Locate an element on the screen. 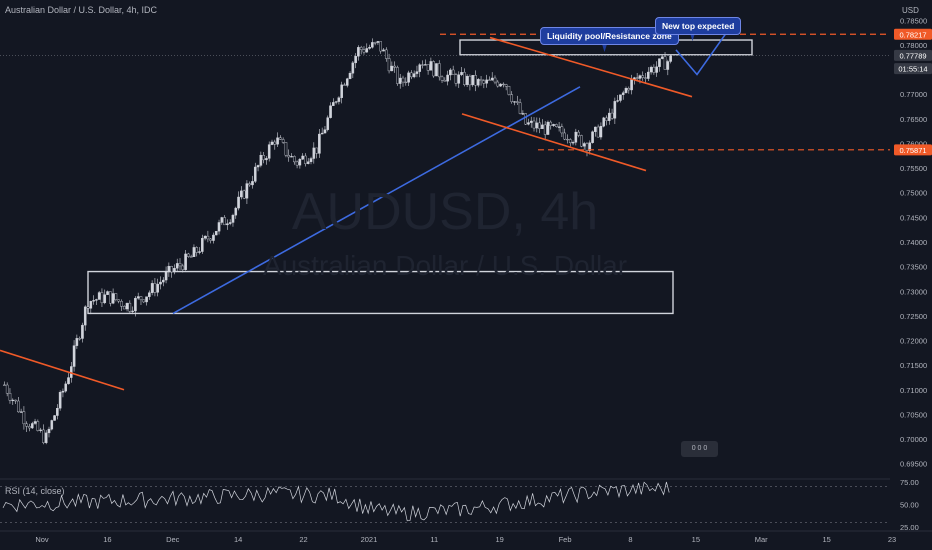 This screenshot has width=932, height=550. y-tick-label: 0.78000 is located at coordinates (913, 45).